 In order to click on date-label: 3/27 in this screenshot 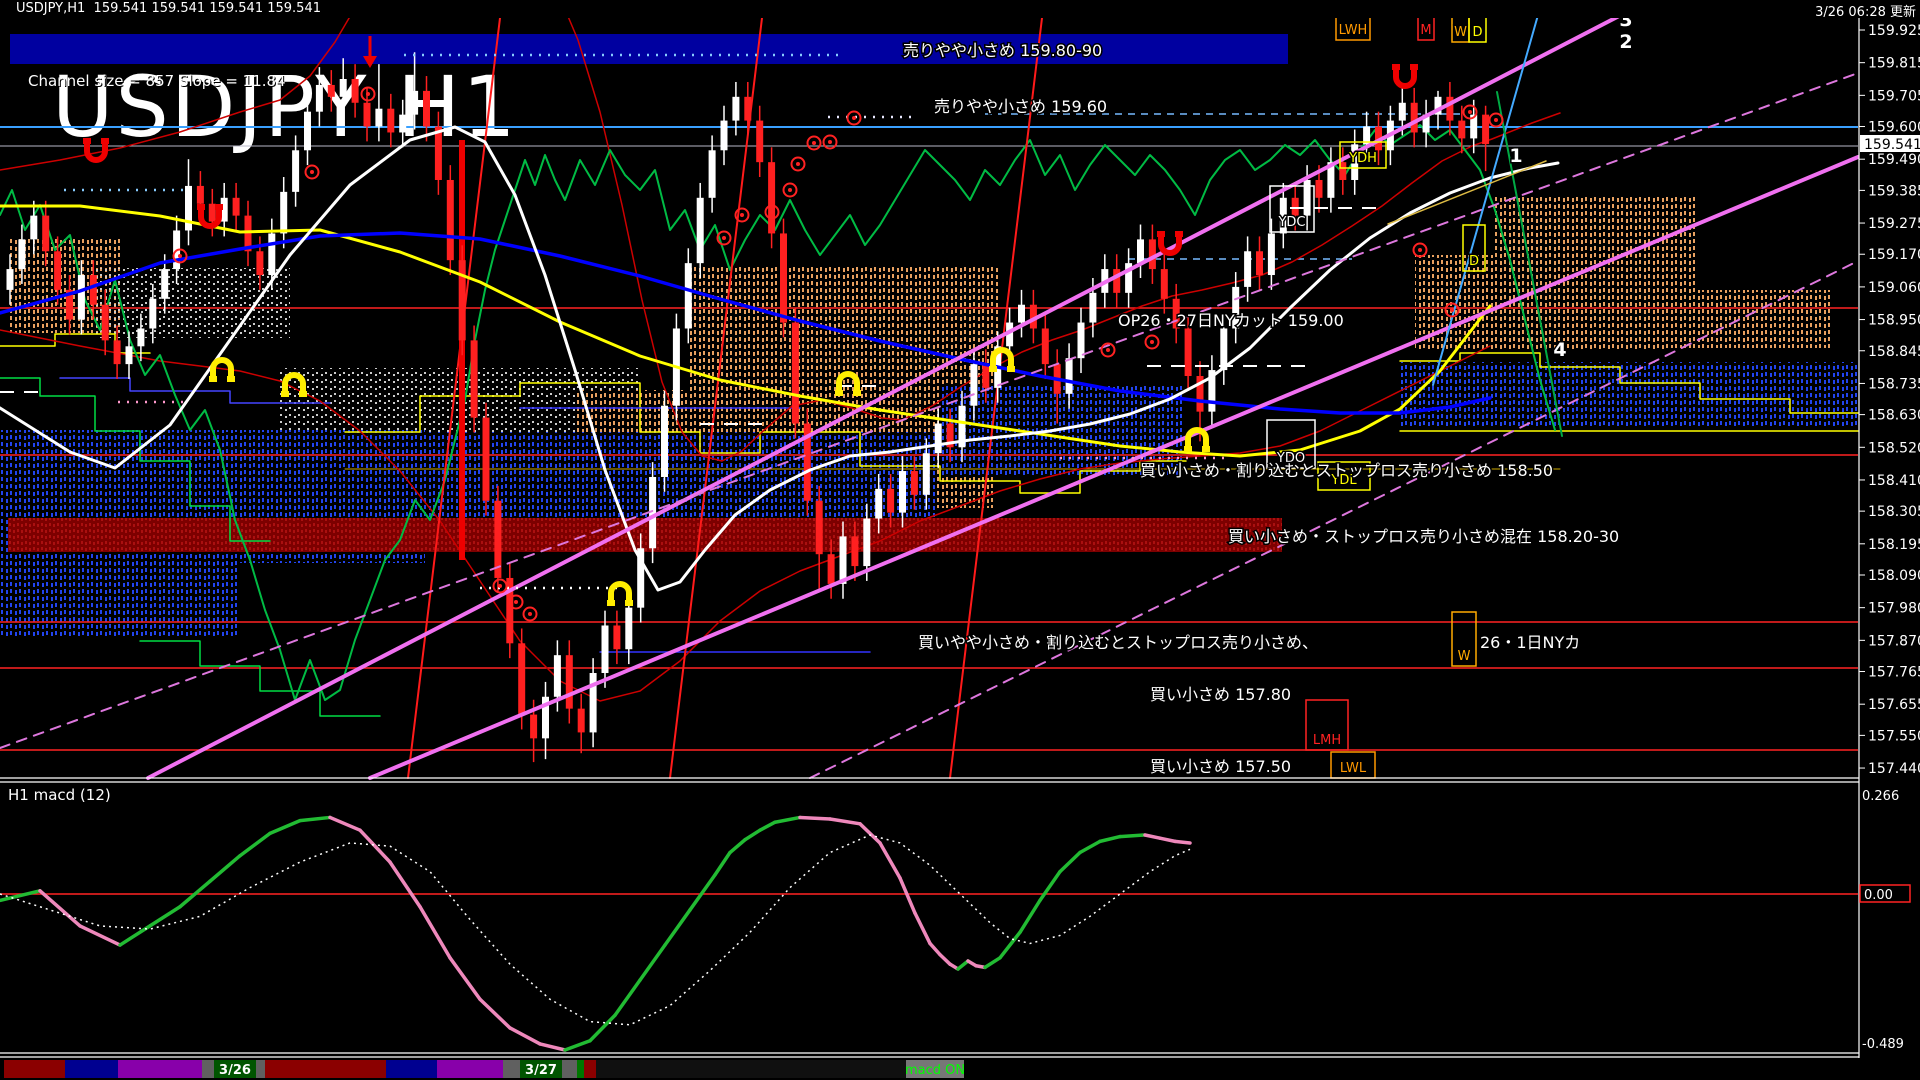, I will do `click(541, 1070)`.